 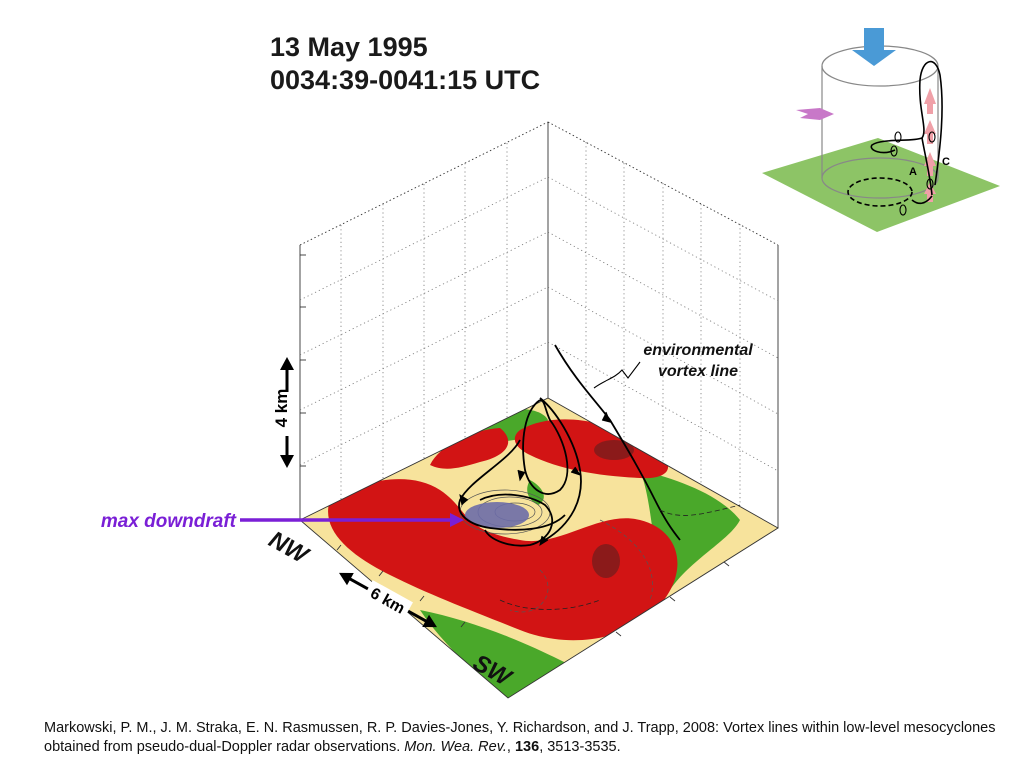 I want to click on inset-label-c: C, so click(x=946, y=162).